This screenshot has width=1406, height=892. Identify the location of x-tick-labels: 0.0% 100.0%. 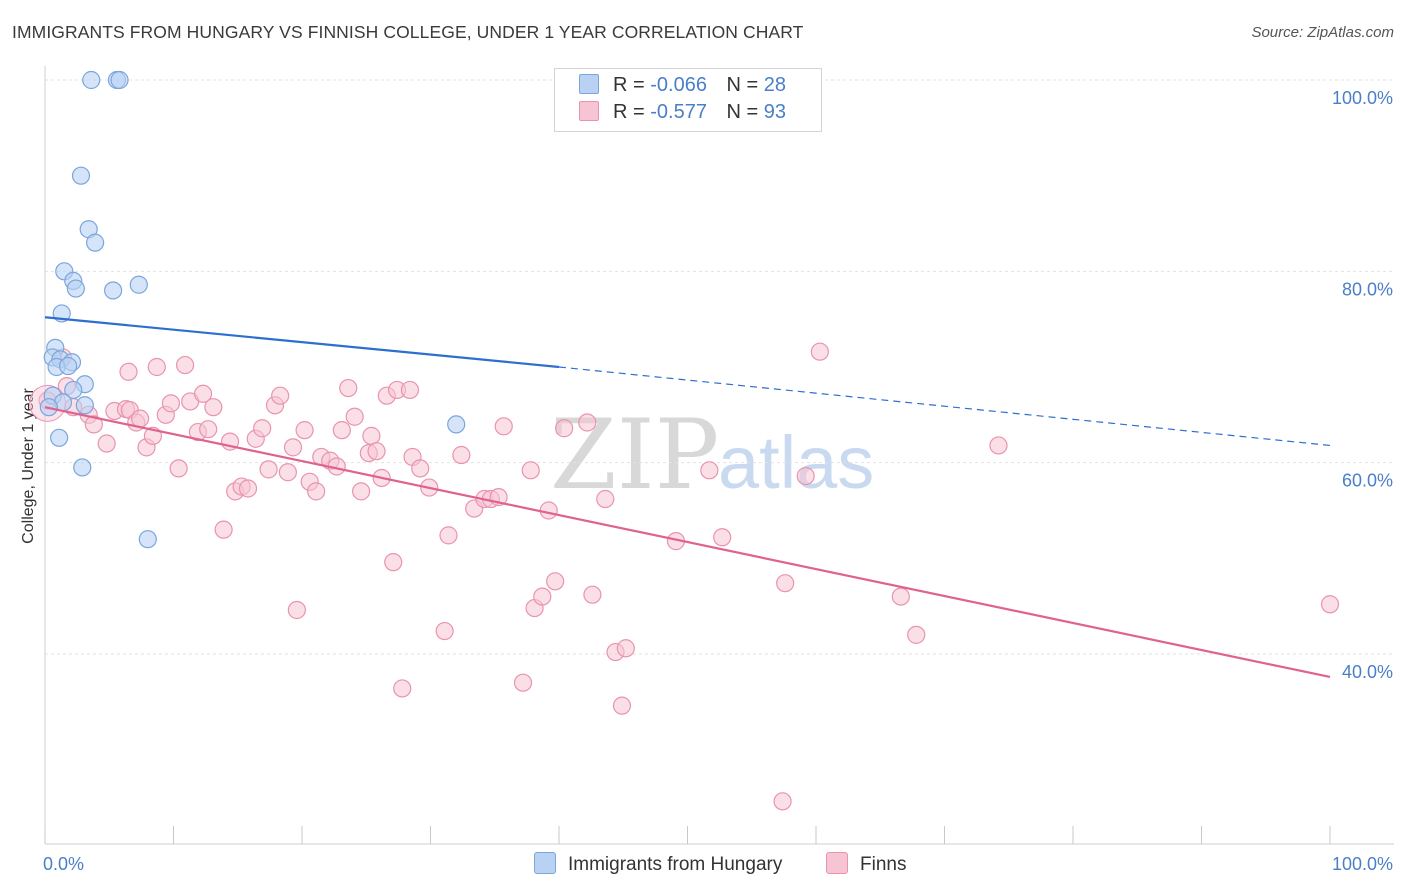
(718, 864).